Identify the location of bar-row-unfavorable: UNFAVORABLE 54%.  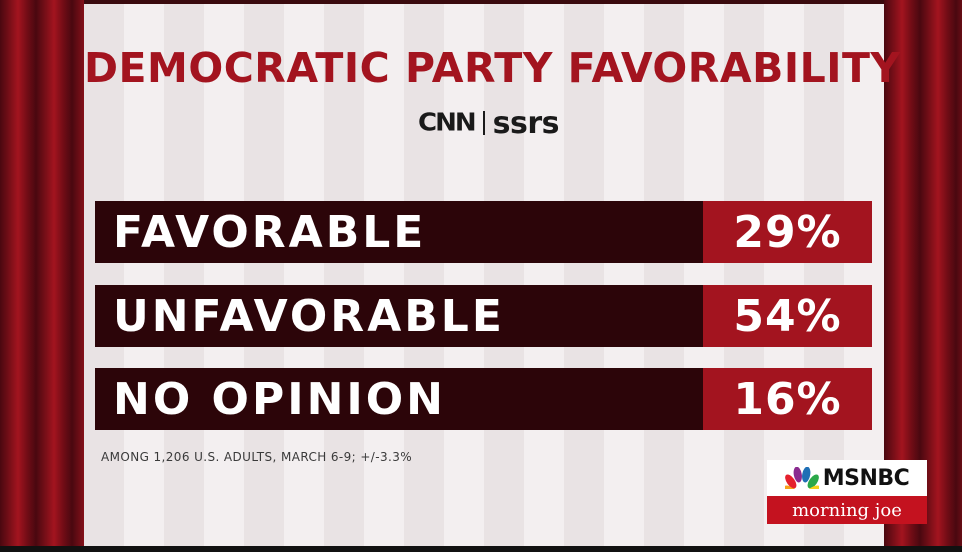
(483, 316).